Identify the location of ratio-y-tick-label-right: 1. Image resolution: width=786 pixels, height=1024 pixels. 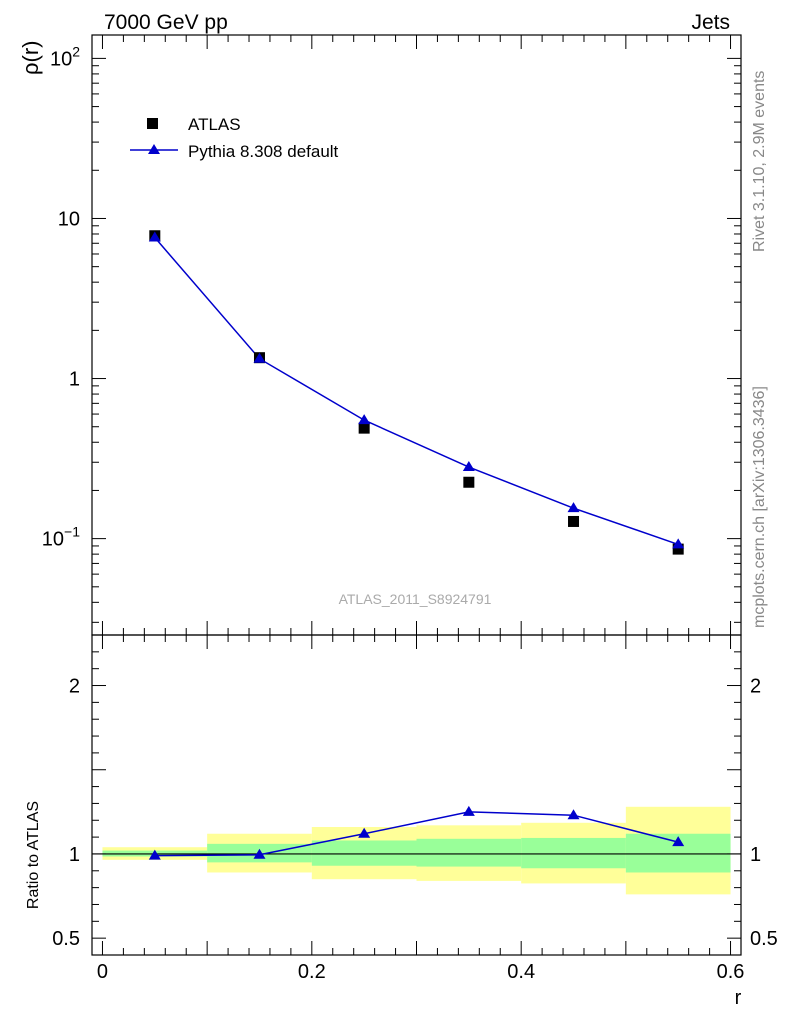
(755, 855).